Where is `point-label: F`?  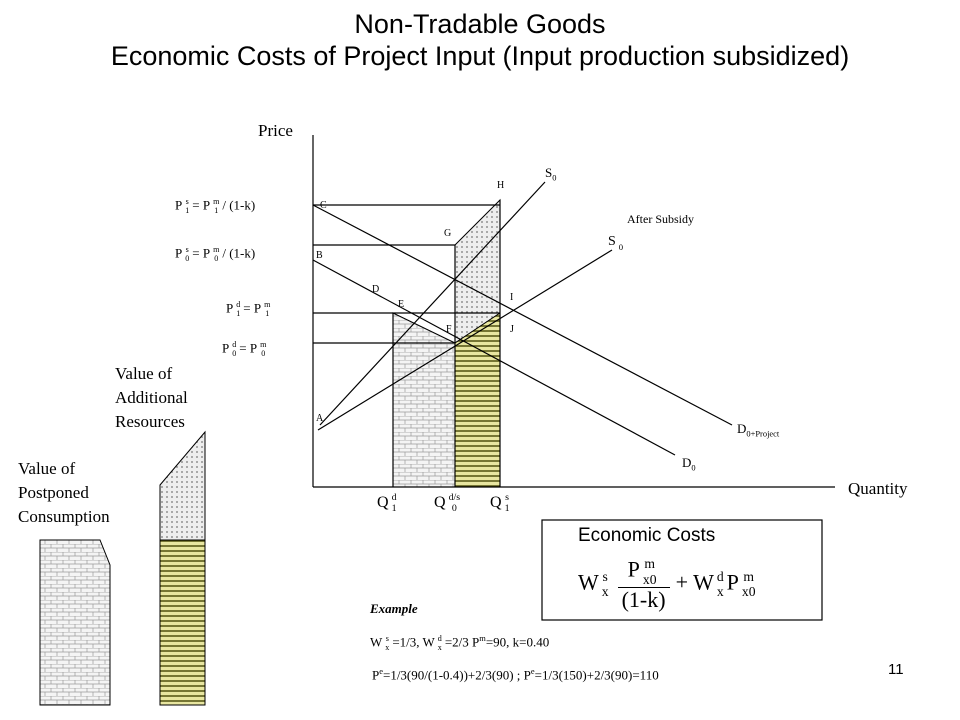
point-label: F is located at coordinates (449, 329).